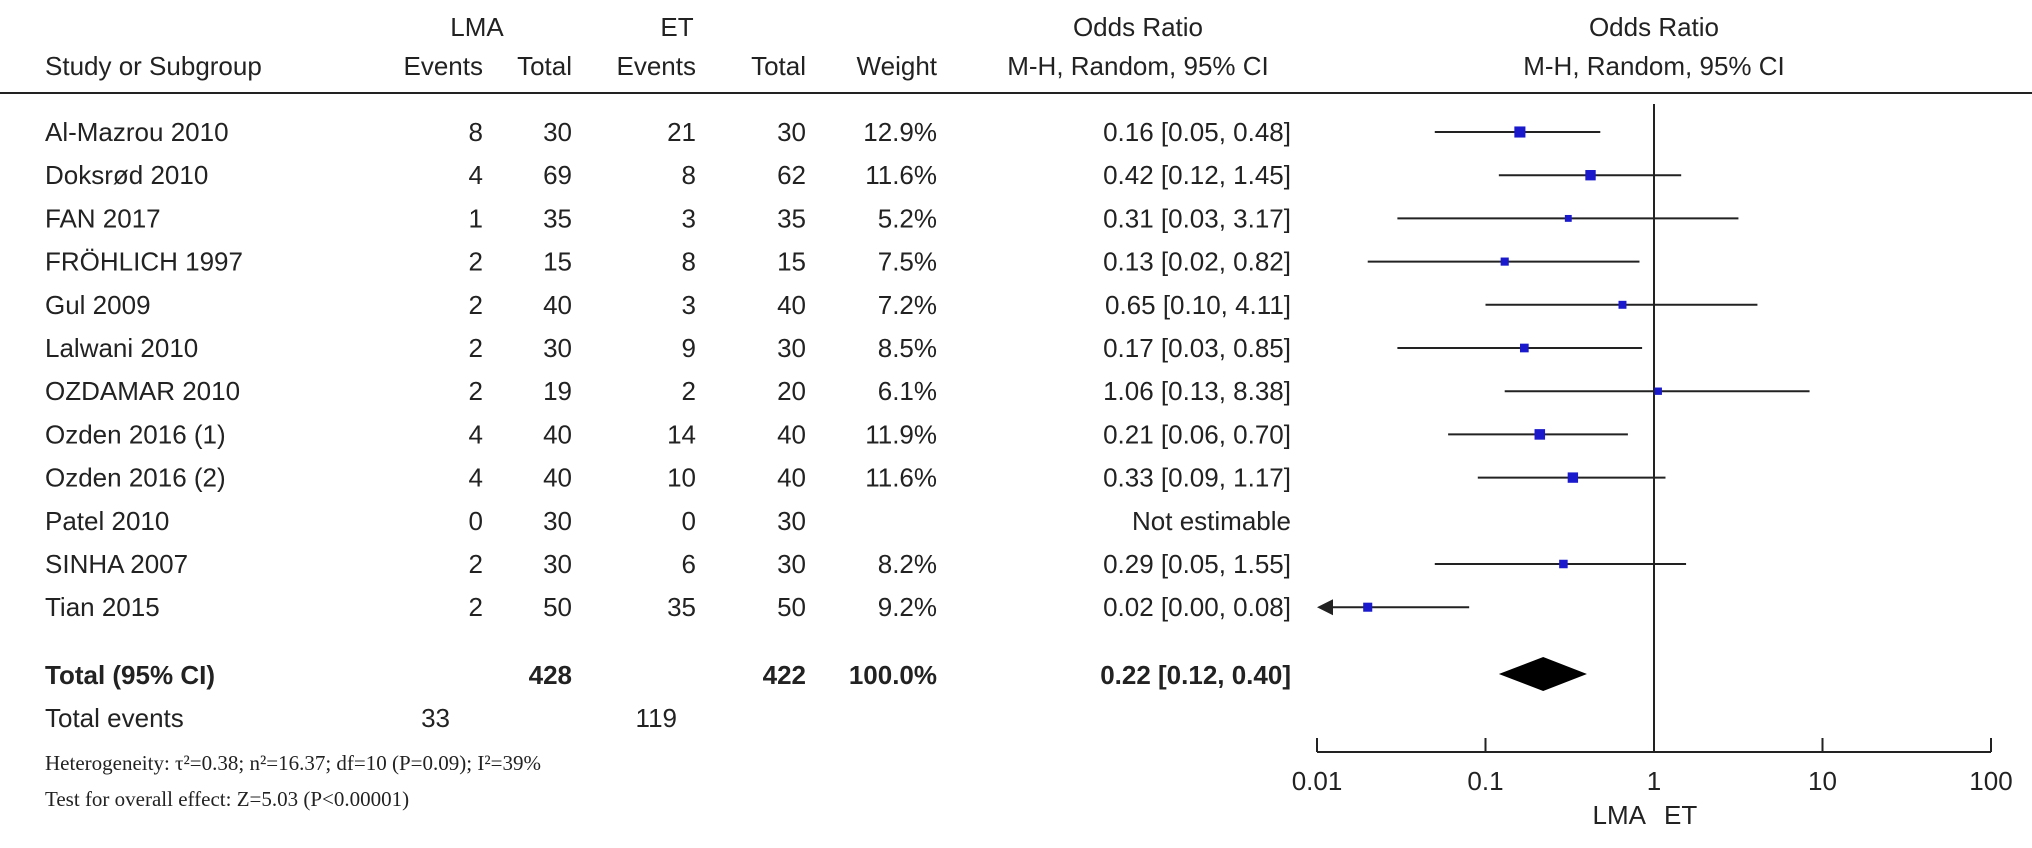 Image resolution: width=2032 pixels, height=848 pixels. What do you see at coordinates (1197, 175) in the screenshot?
I see `odds-ratio-ci: 0.42 [0.12, 1.45]` at bounding box center [1197, 175].